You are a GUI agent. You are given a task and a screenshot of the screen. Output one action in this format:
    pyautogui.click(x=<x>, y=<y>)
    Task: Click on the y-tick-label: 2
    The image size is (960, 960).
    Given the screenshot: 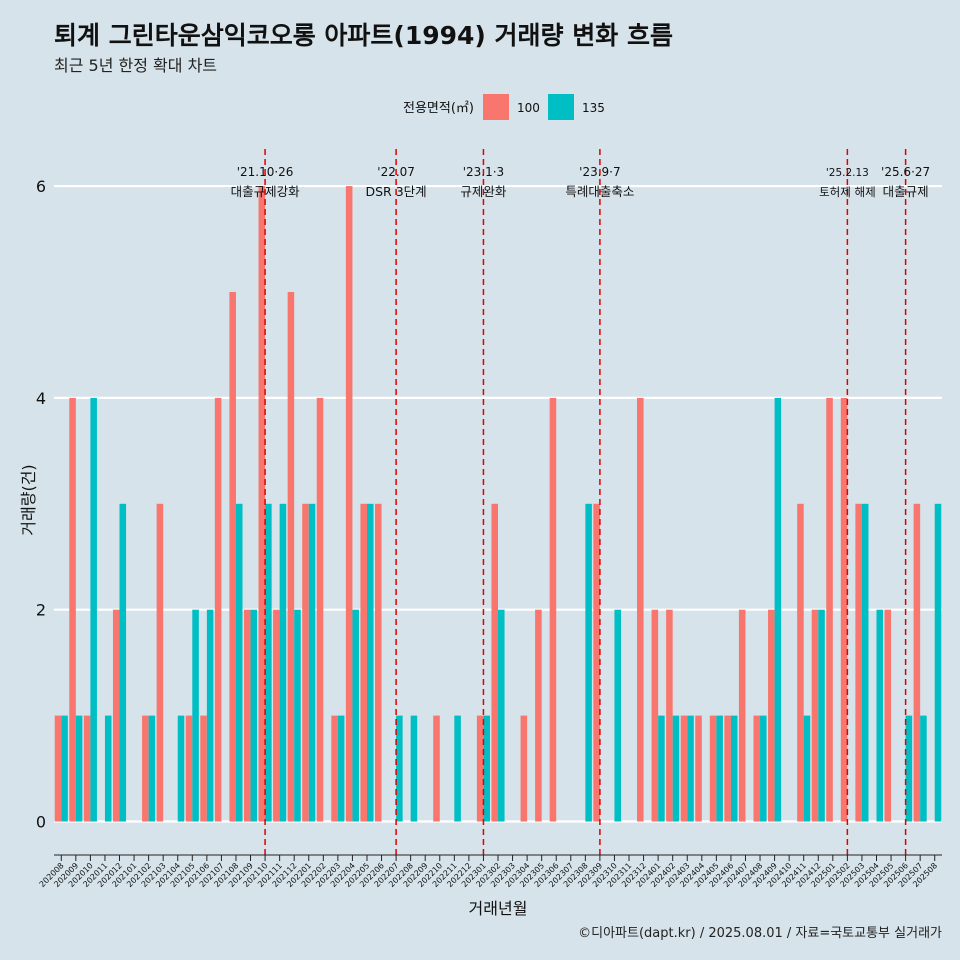 What is the action you would take?
    pyautogui.click(x=41, y=610)
    